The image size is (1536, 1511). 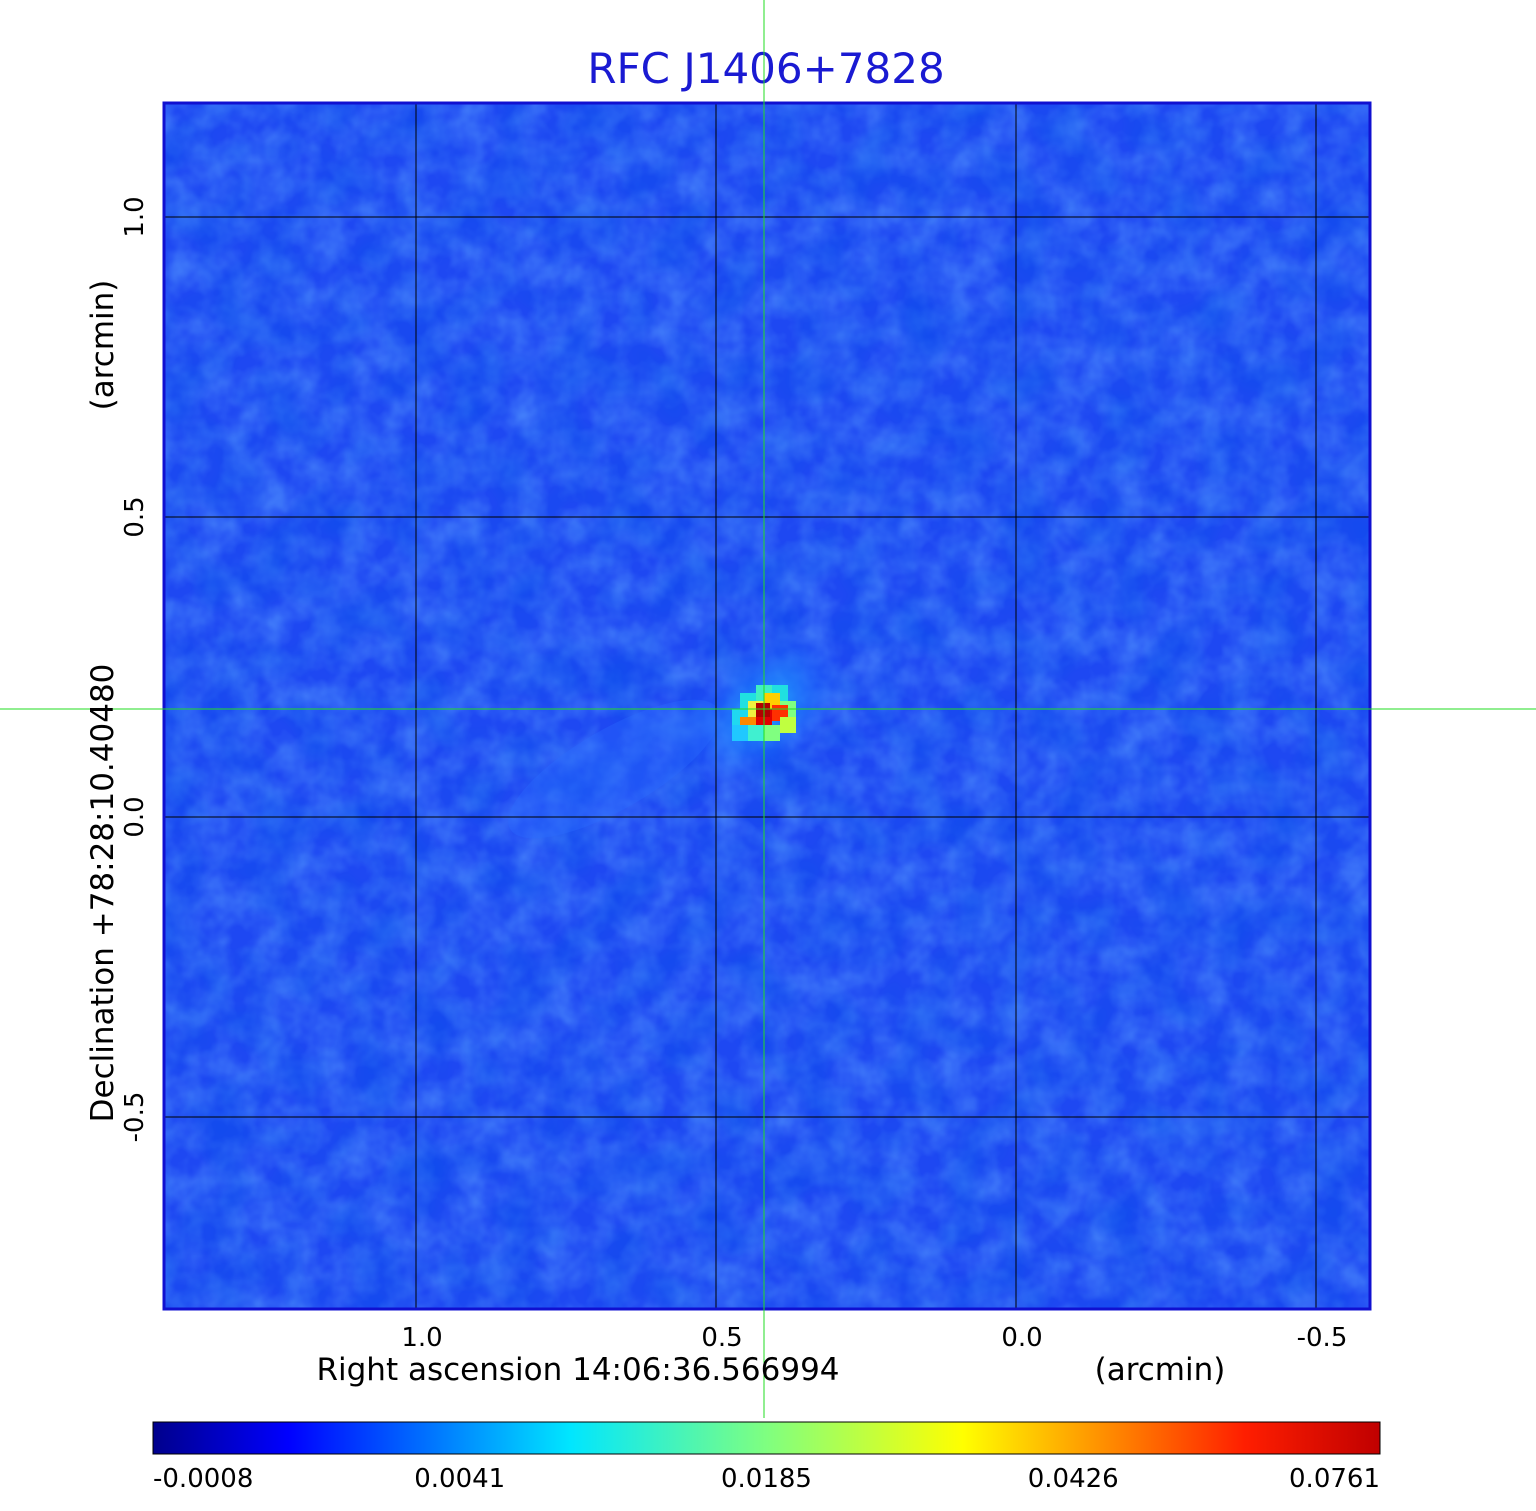 What do you see at coordinates (103, 893) in the screenshot?
I see `y-axis-label: Declination +78:28:10.40480` at bounding box center [103, 893].